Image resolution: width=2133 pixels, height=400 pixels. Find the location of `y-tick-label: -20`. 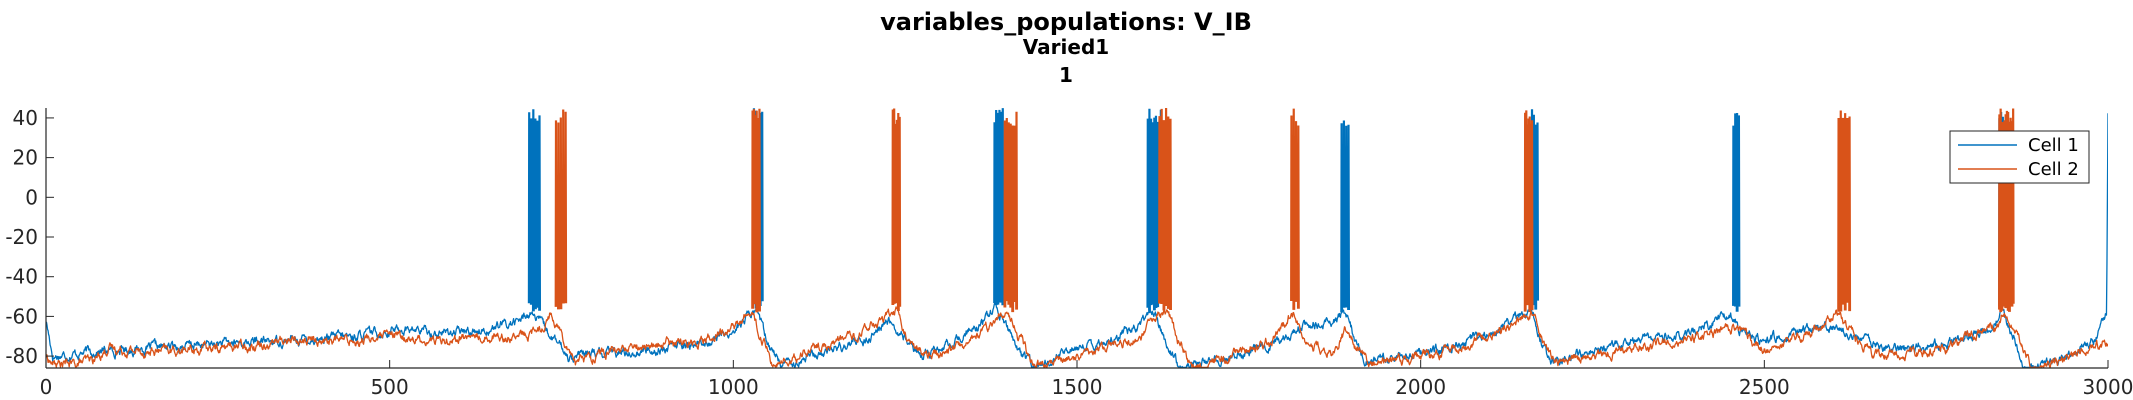

y-tick-label: -20 is located at coordinates (21, 237).